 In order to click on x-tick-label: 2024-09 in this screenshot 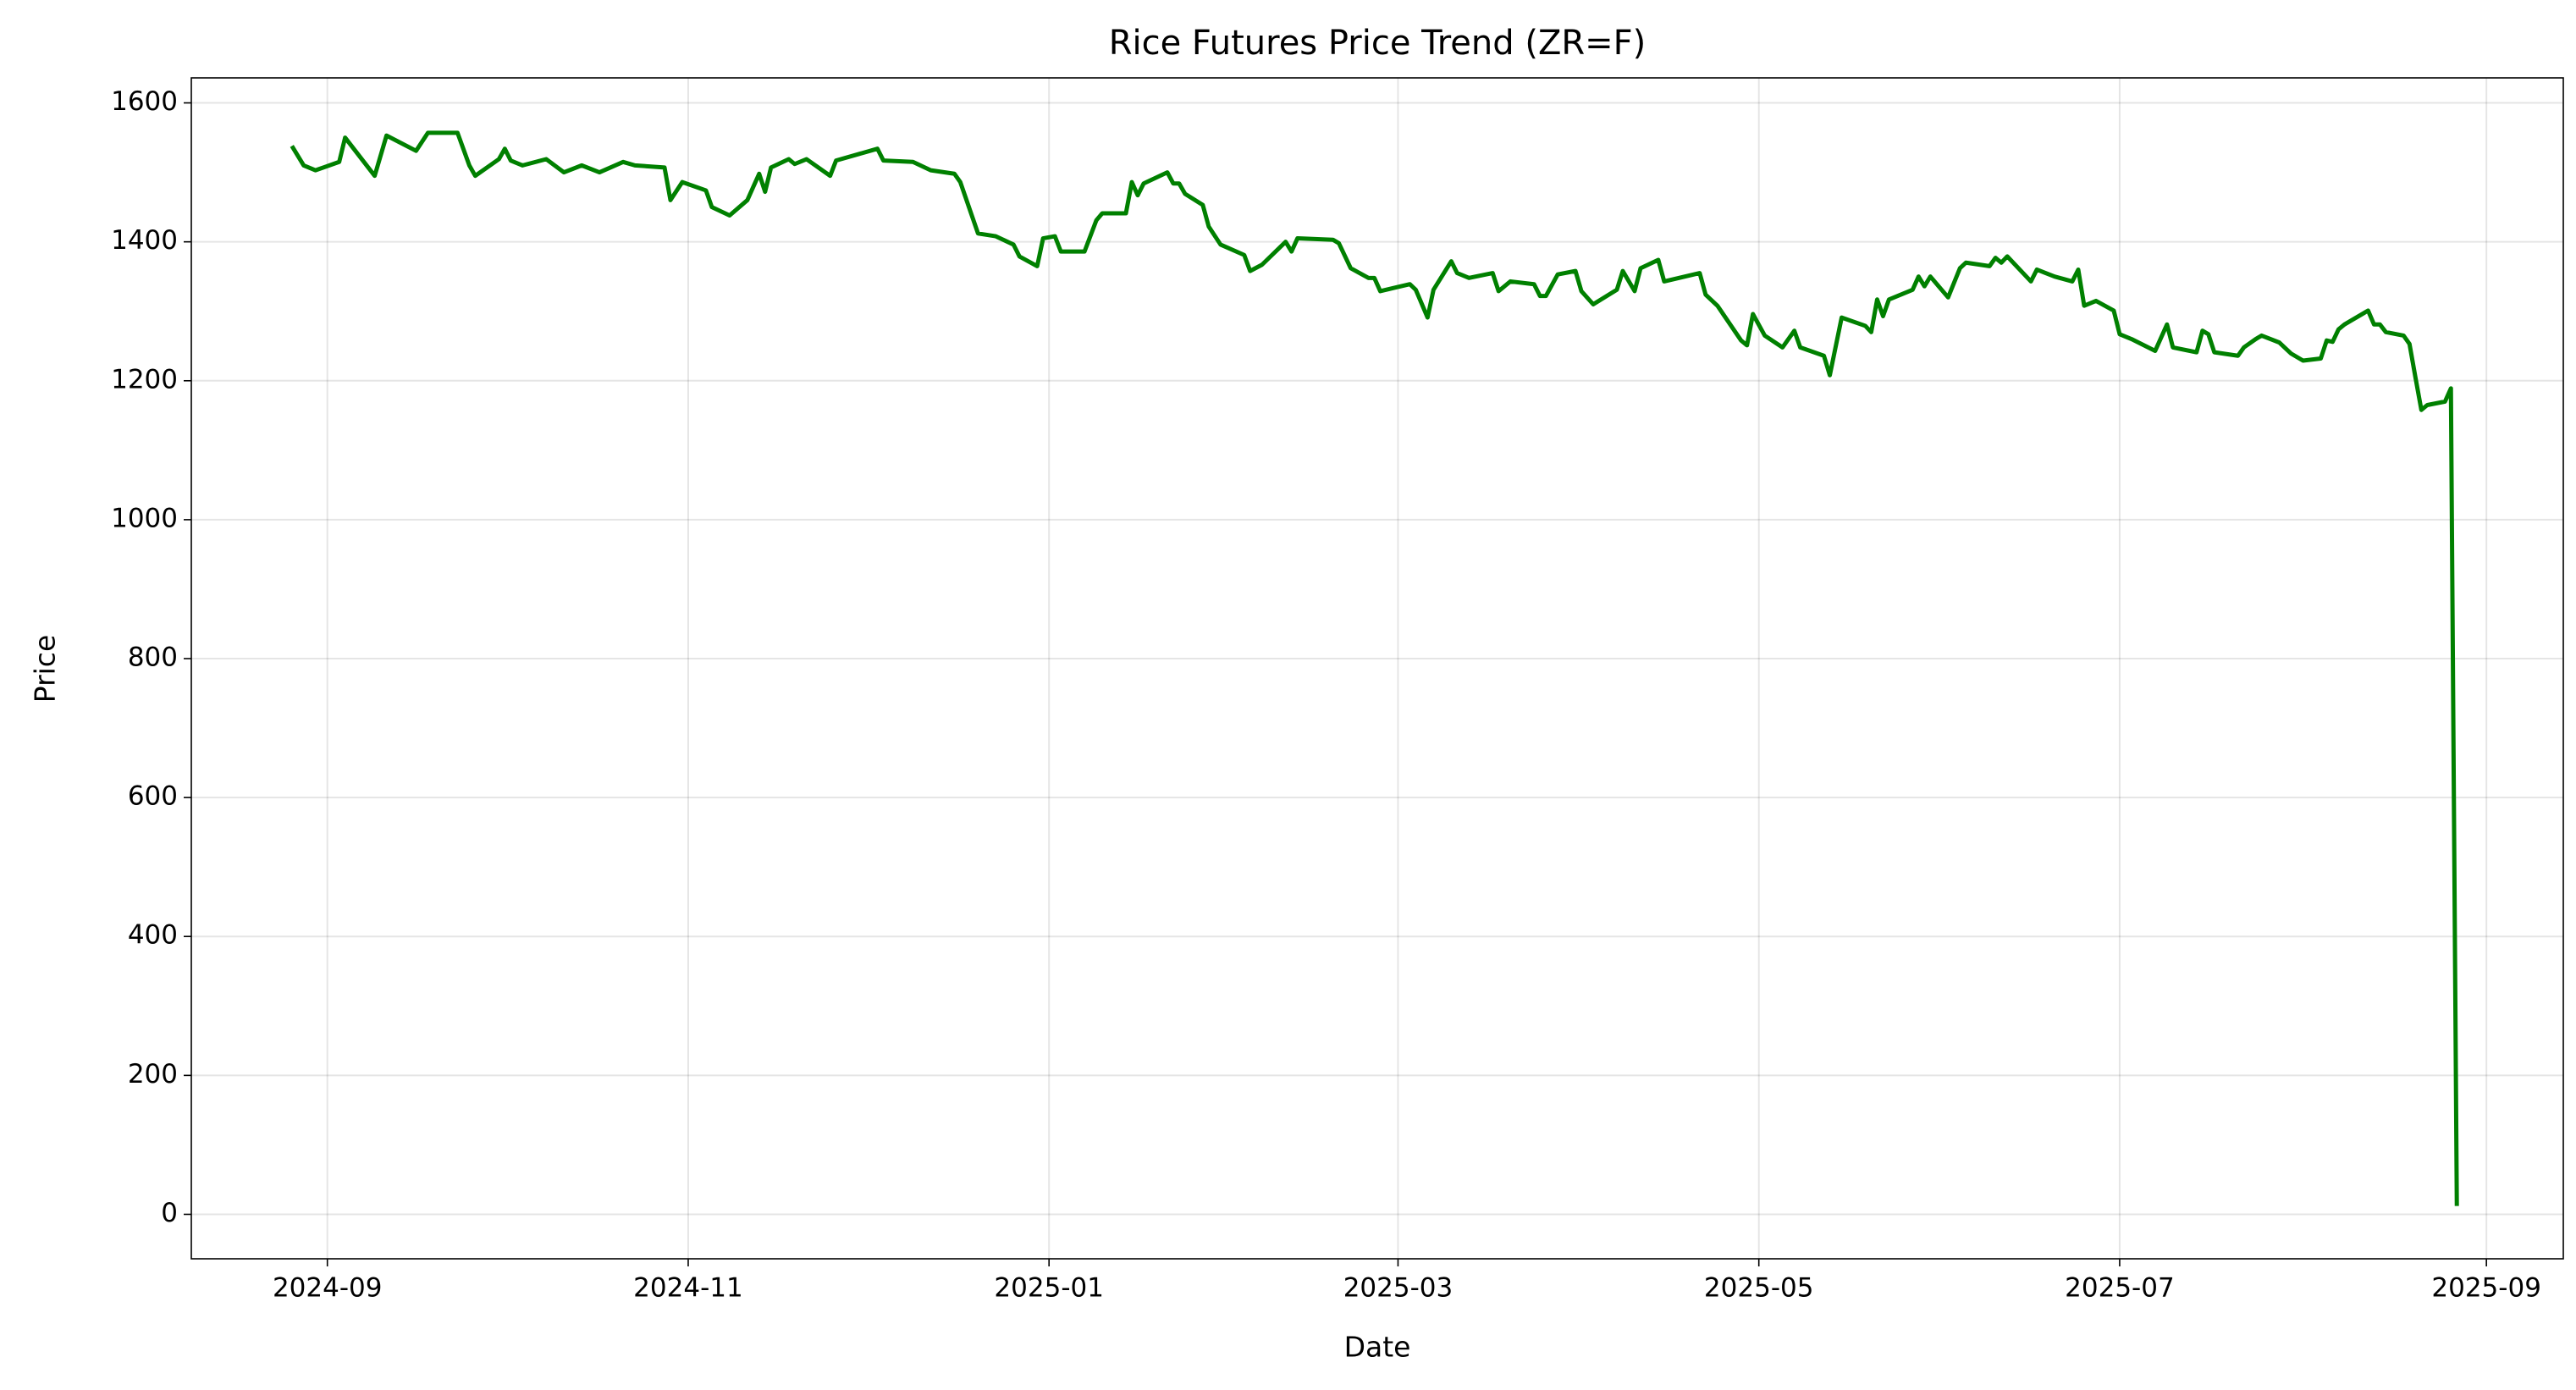, I will do `click(328, 1288)`.